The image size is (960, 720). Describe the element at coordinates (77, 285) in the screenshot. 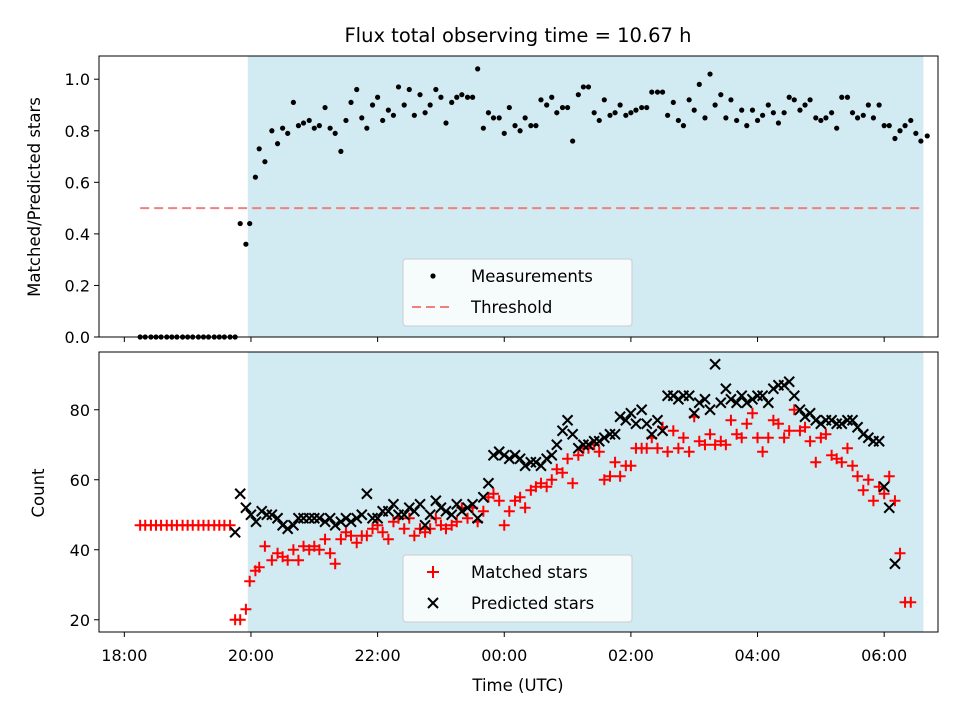

I see `y-tick-label: 0.2` at that location.